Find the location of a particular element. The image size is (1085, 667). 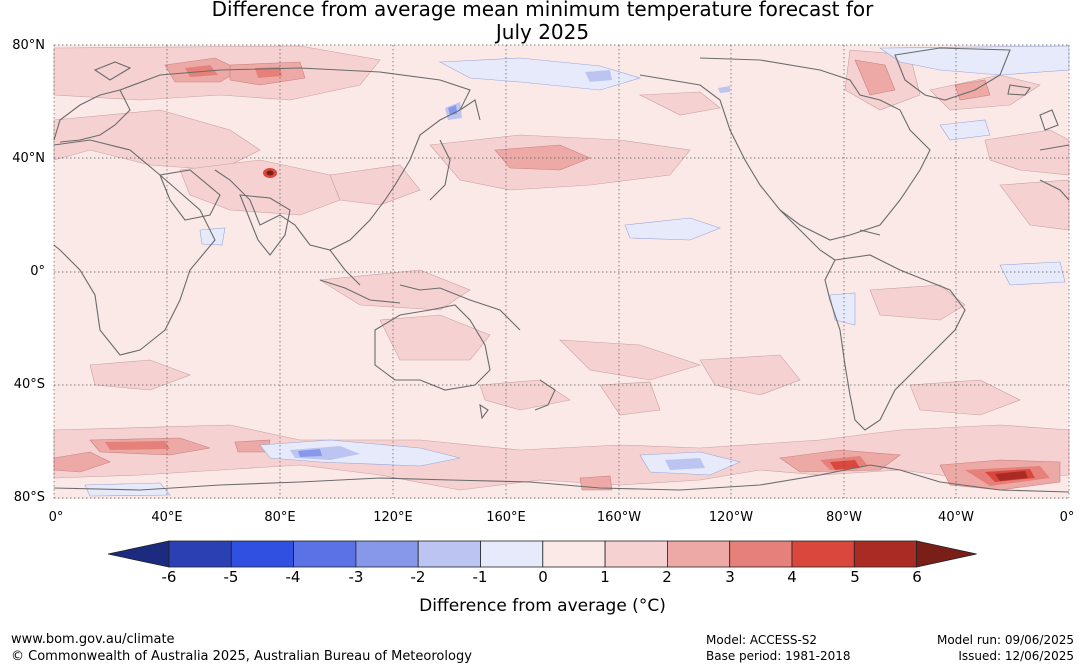

lon-label-0-east: 0° is located at coordinates (1067, 517).